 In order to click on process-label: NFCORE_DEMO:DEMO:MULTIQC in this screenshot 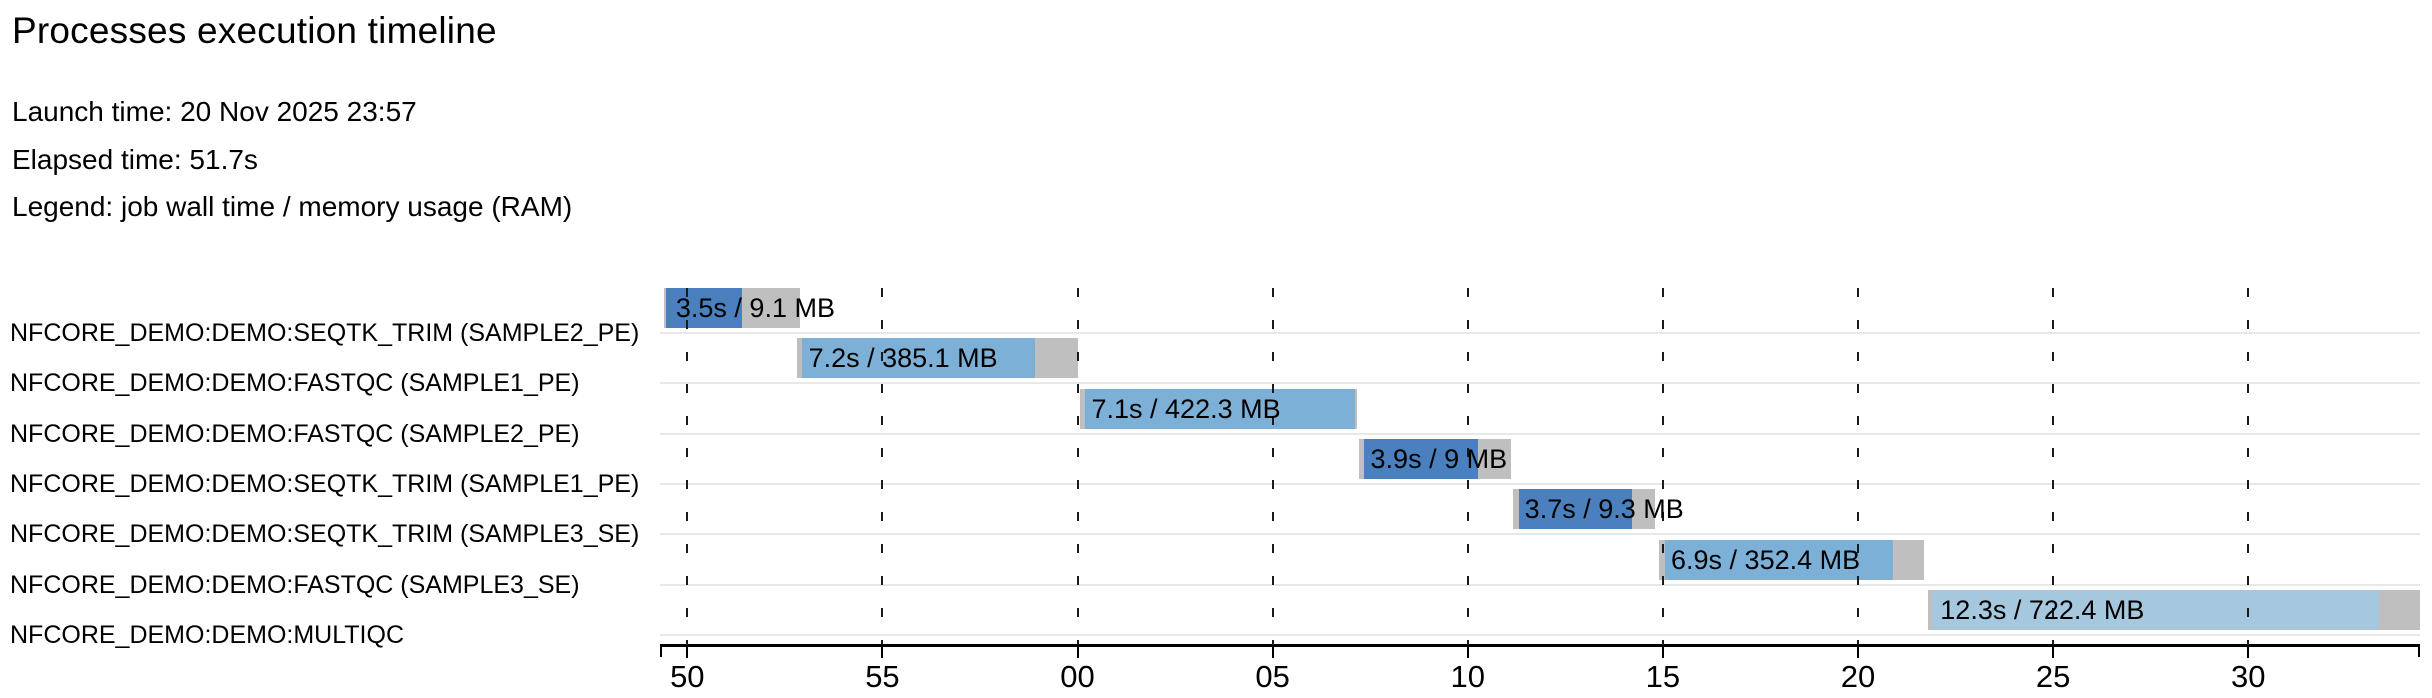, I will do `click(207, 634)`.